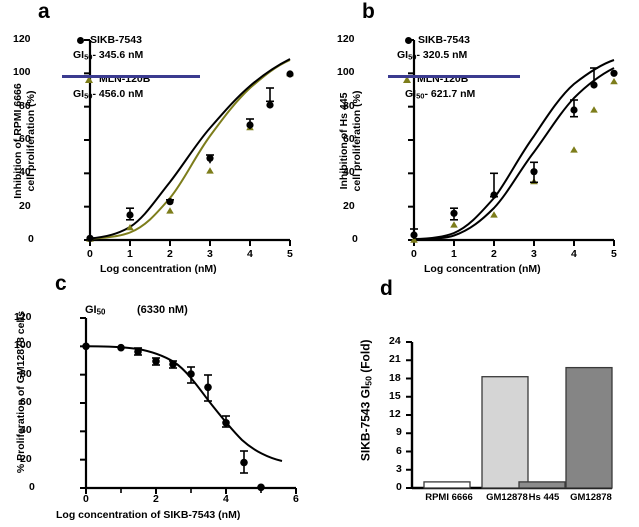  What do you see at coordinates (514, 160) in the screenshot?
I see `panel-b-series-mln` at bounding box center [514, 160].